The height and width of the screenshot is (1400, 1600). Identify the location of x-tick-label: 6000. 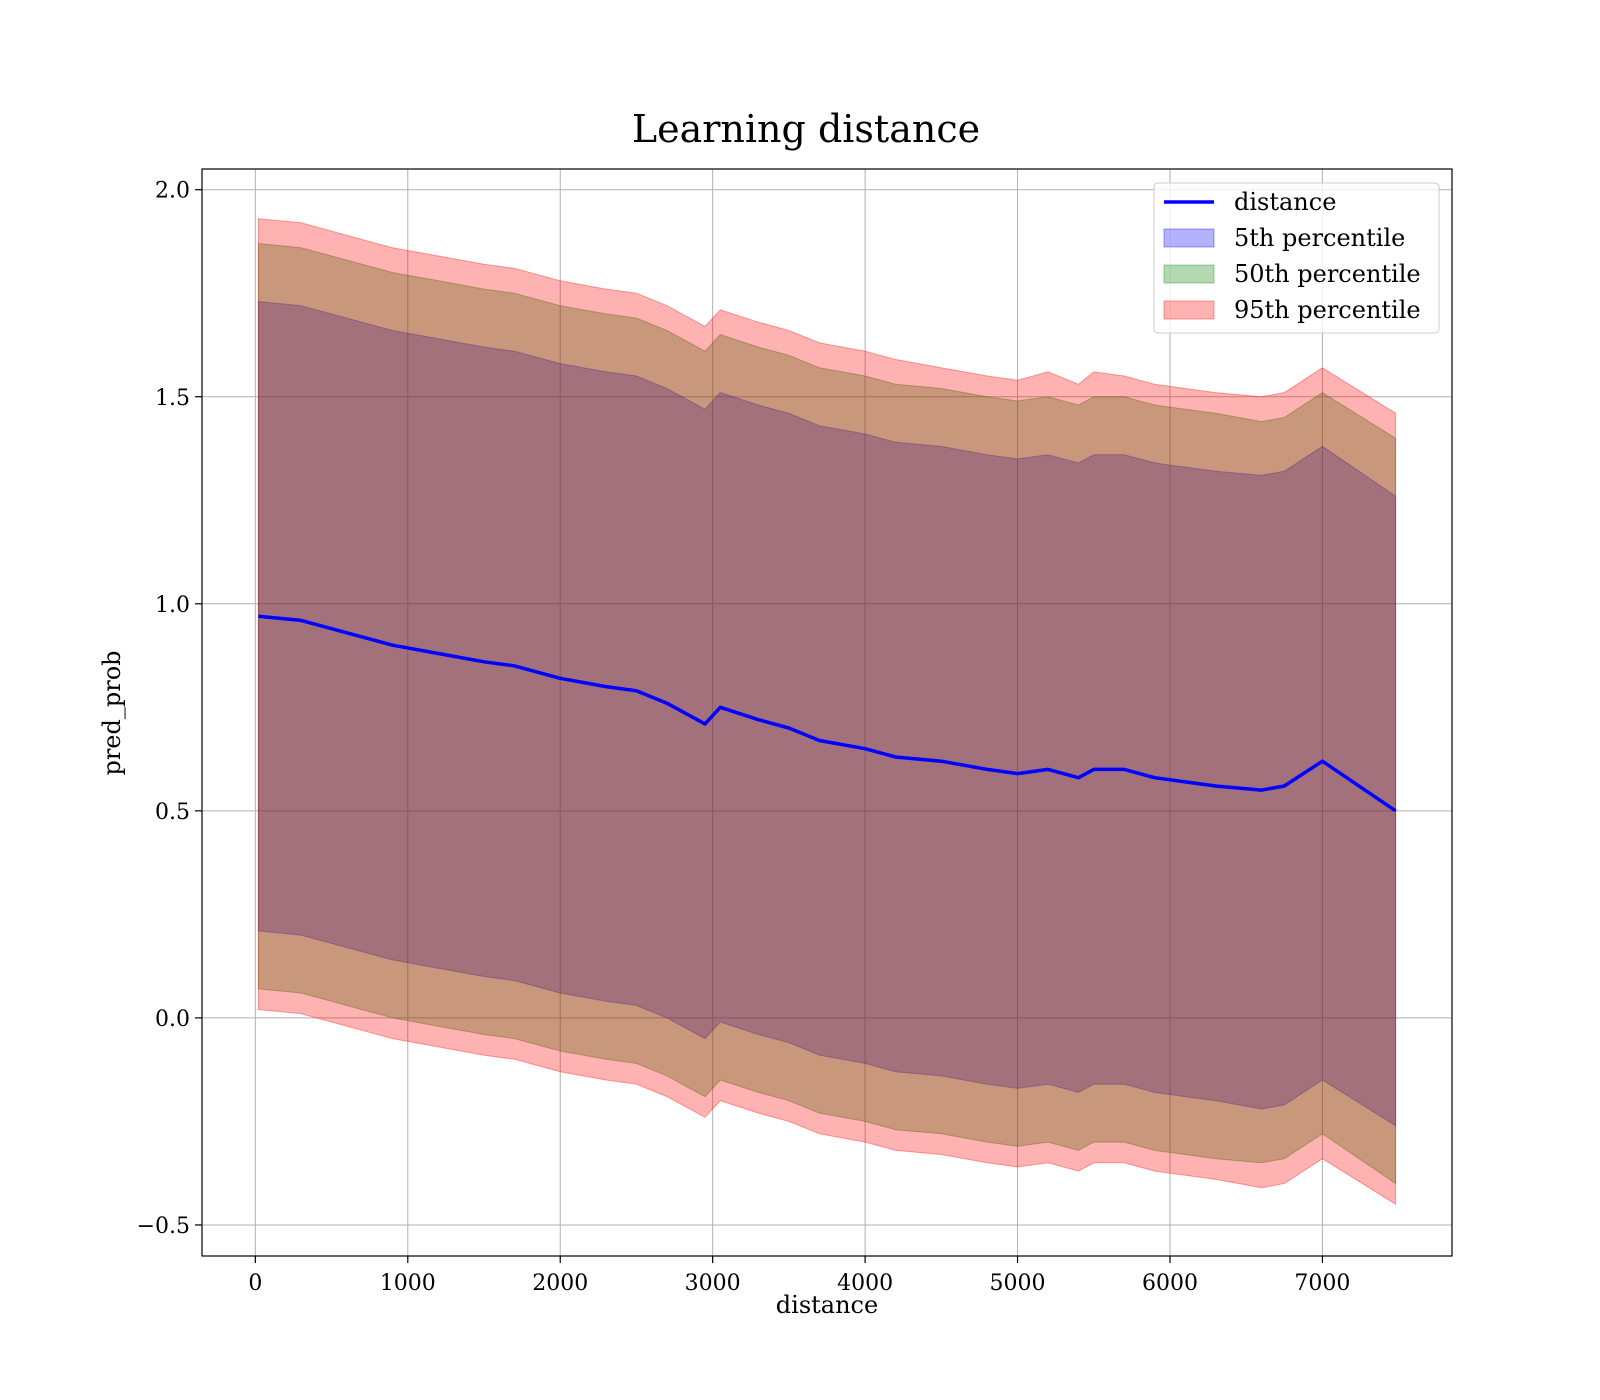
(1170, 1283).